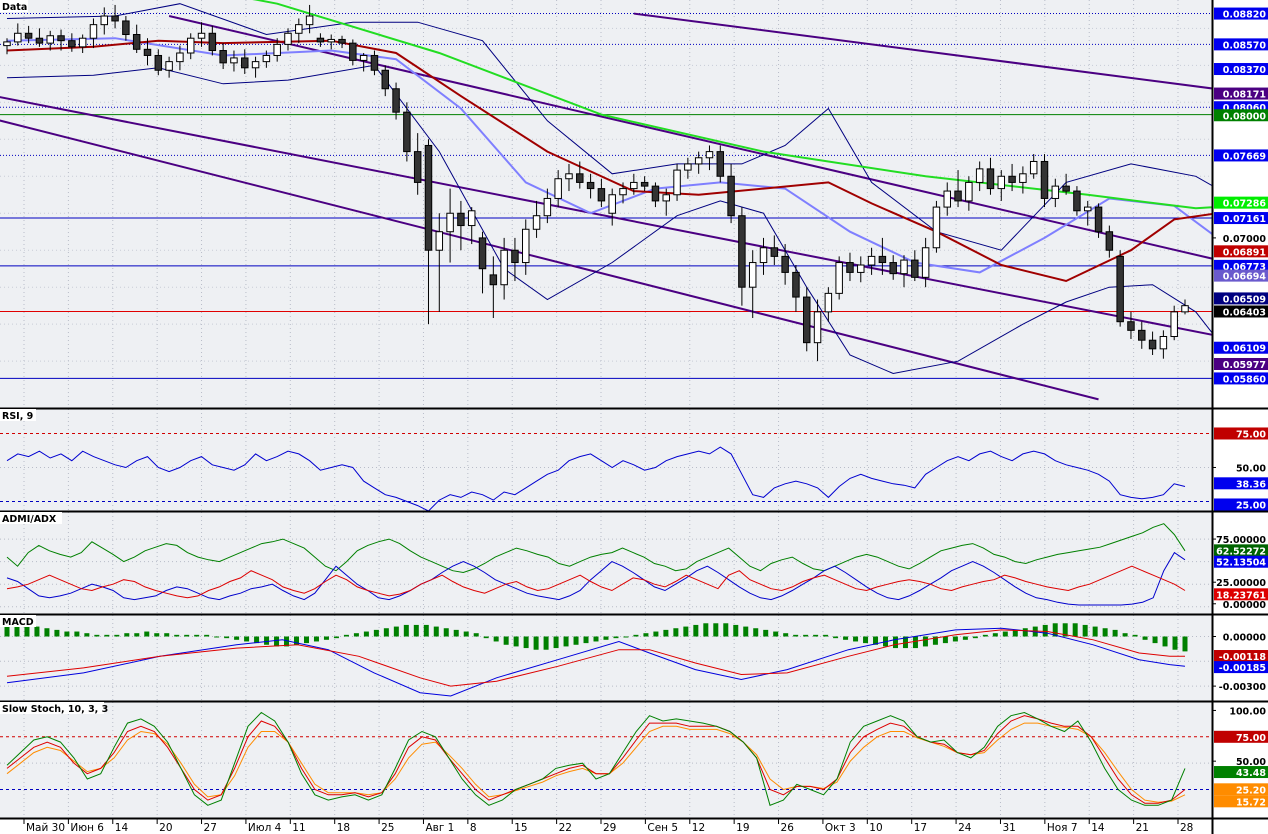 Image resolution: width=1268 pixels, height=834 pixels. Describe the element at coordinates (387, 828) in the screenshot. I see `x-label: 25` at that location.